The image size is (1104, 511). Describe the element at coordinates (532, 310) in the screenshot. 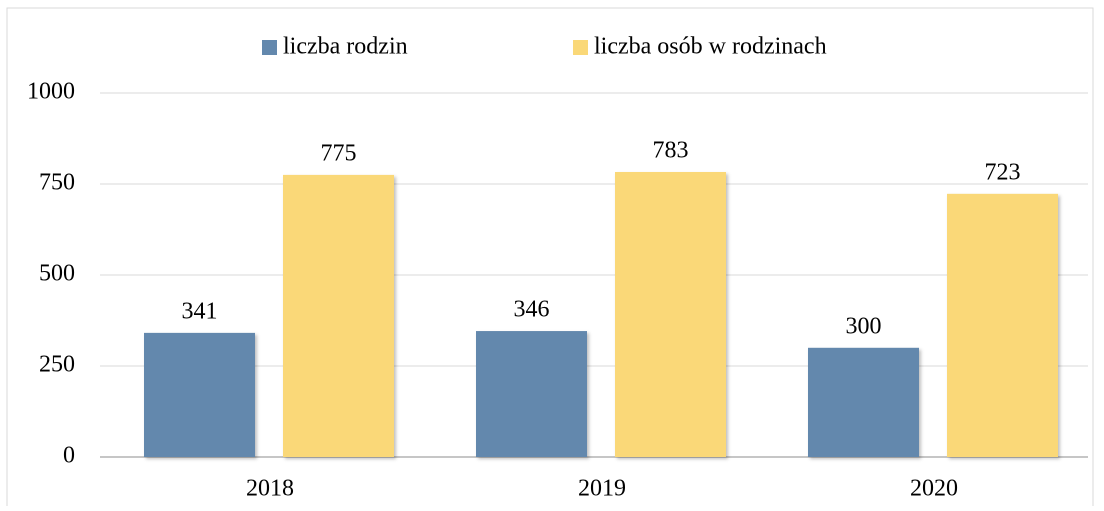

I see `data-label: 346` at that location.